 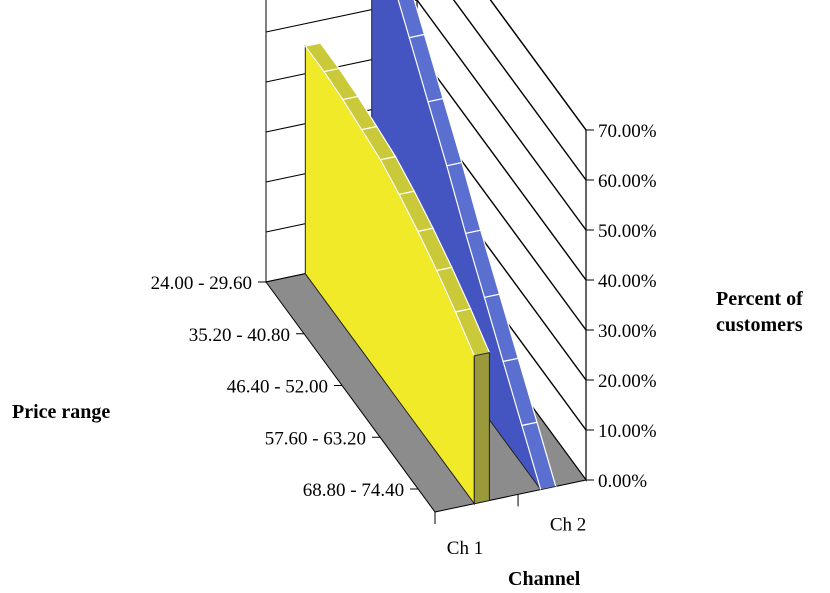 What do you see at coordinates (315, 438) in the screenshot?
I see `x-tick-label-3: 57.60 - 63.20` at bounding box center [315, 438].